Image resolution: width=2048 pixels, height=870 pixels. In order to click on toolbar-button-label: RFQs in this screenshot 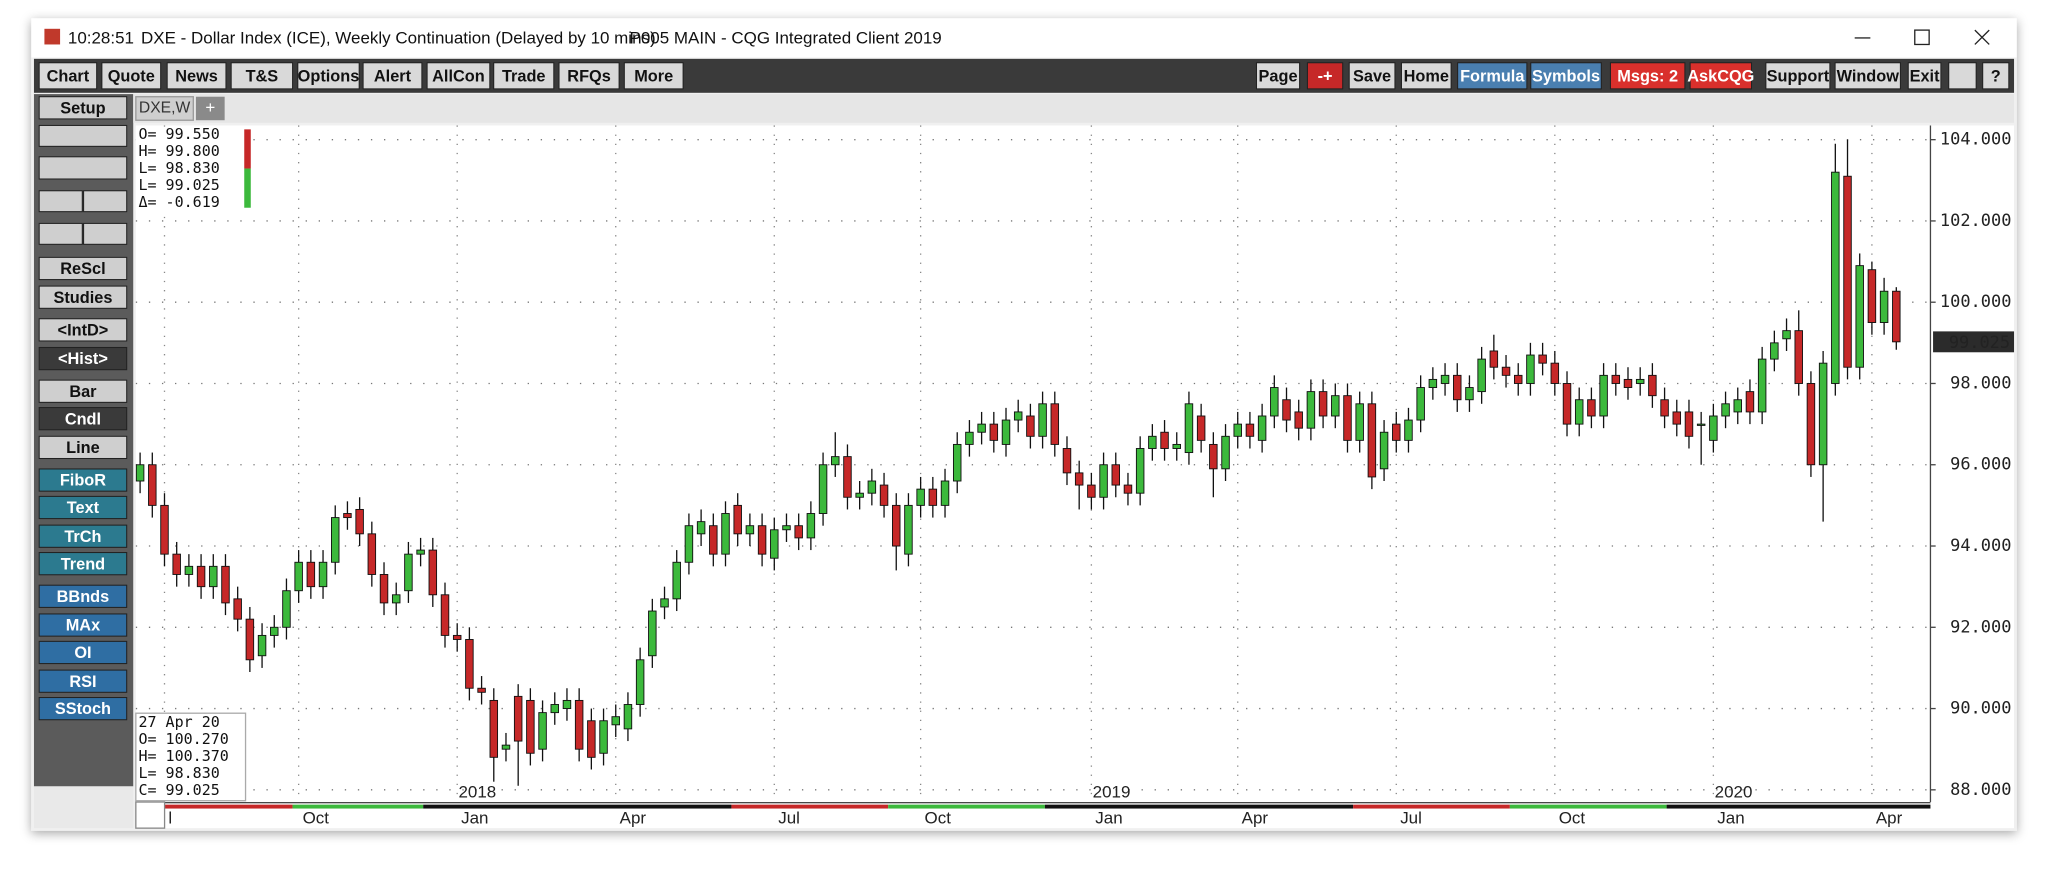, I will do `click(589, 76)`.